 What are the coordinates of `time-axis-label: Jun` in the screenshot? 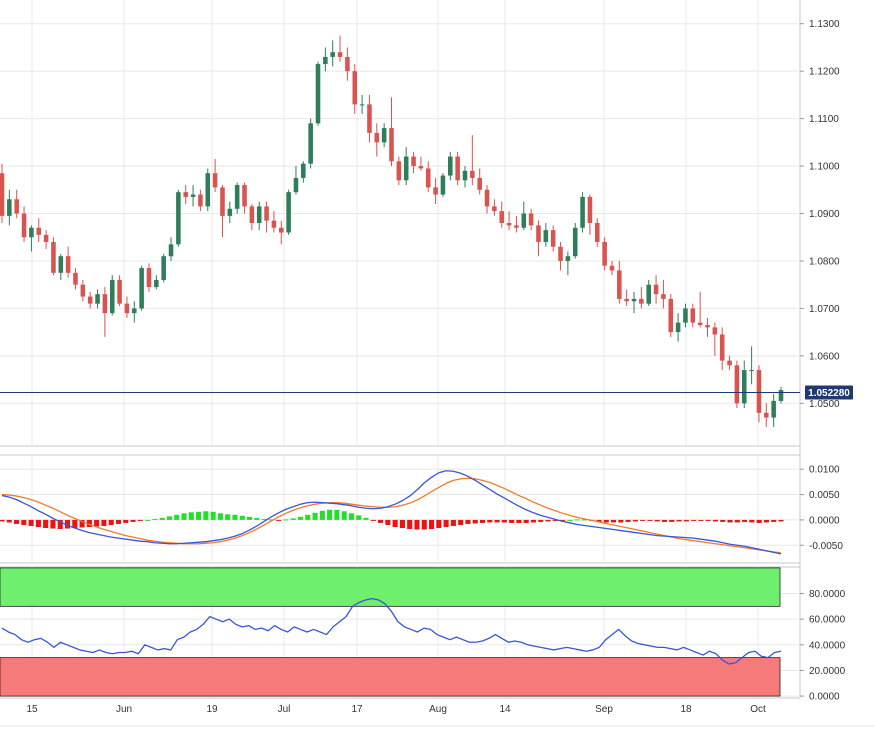 It's located at (124, 709).